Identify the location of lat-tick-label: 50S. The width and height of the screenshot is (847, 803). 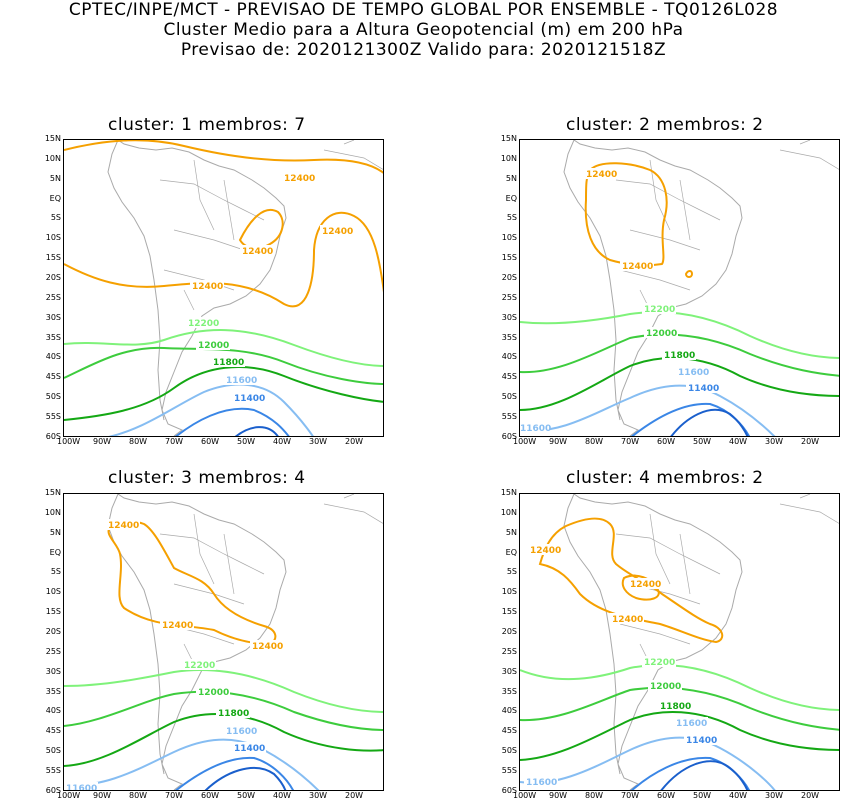
(509, 397).